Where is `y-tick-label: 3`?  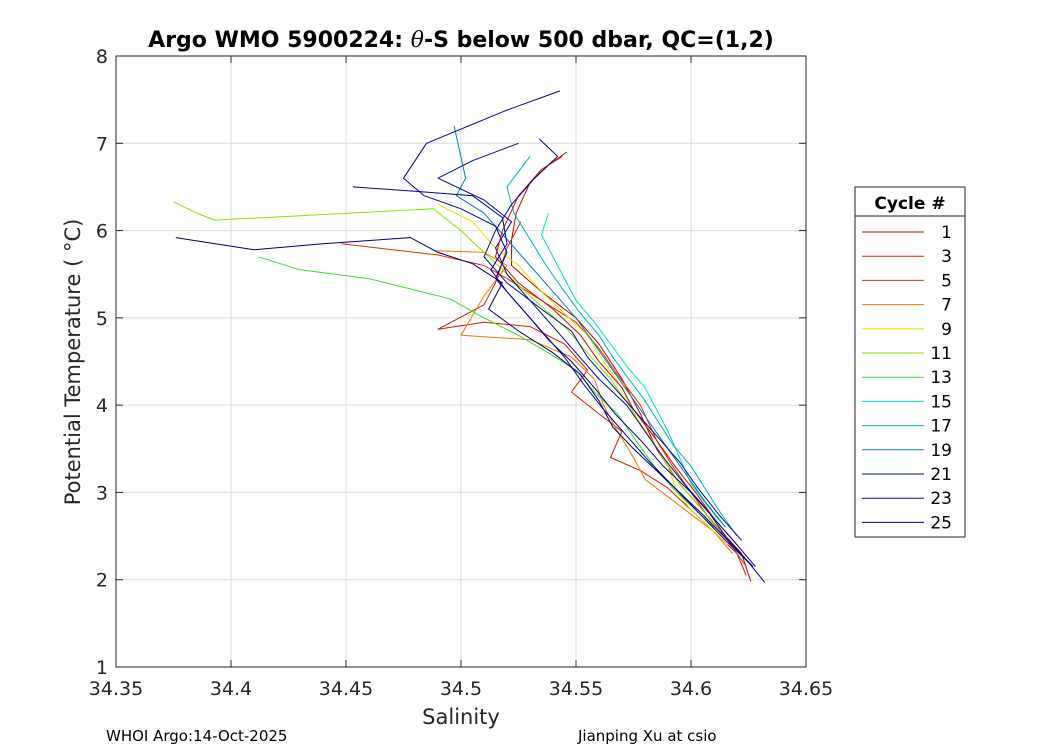
y-tick-label: 3 is located at coordinates (102, 493).